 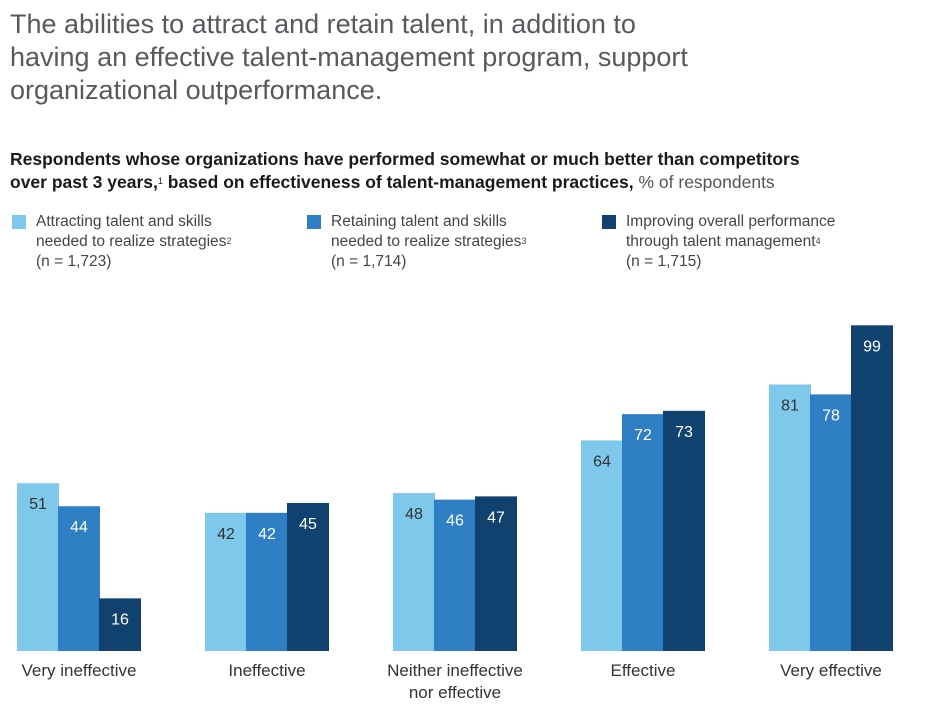 I want to click on footnote-1: 1, so click(x=160, y=181).